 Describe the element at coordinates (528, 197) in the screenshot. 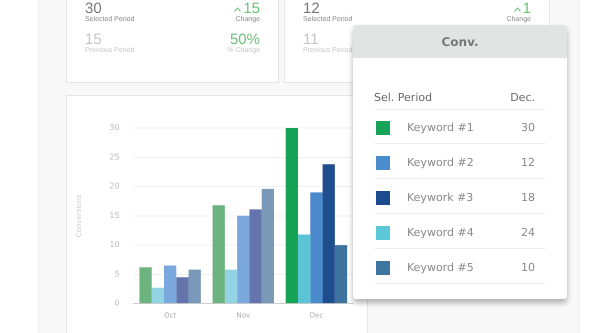

I see `text: 18` at that location.